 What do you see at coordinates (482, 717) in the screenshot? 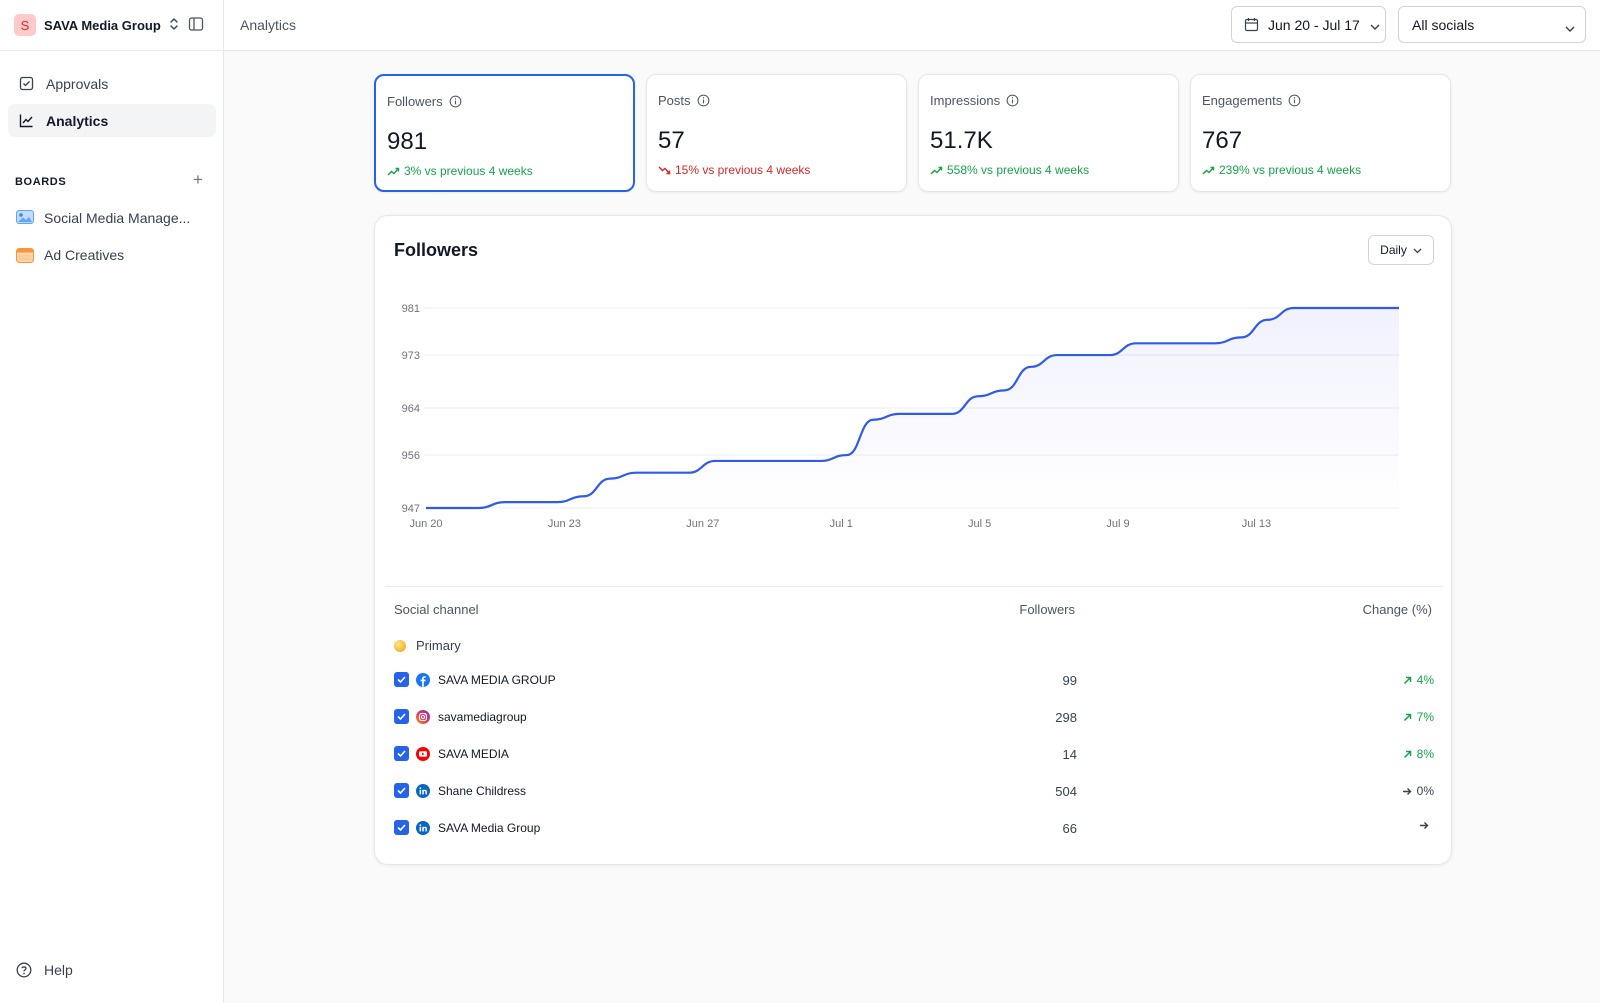
I see `channel-name: savamediagroup` at bounding box center [482, 717].